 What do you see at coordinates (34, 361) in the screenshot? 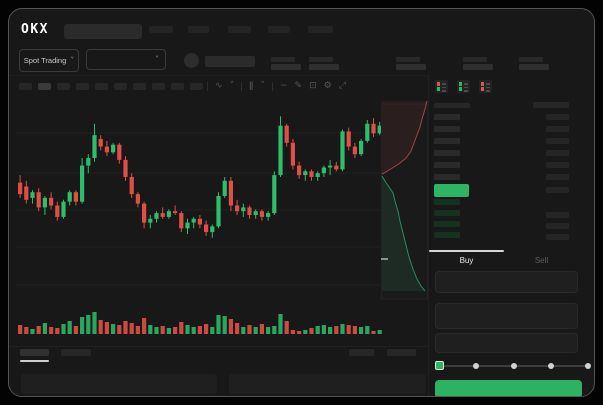
I see `bottom-tab-indicator` at bounding box center [34, 361].